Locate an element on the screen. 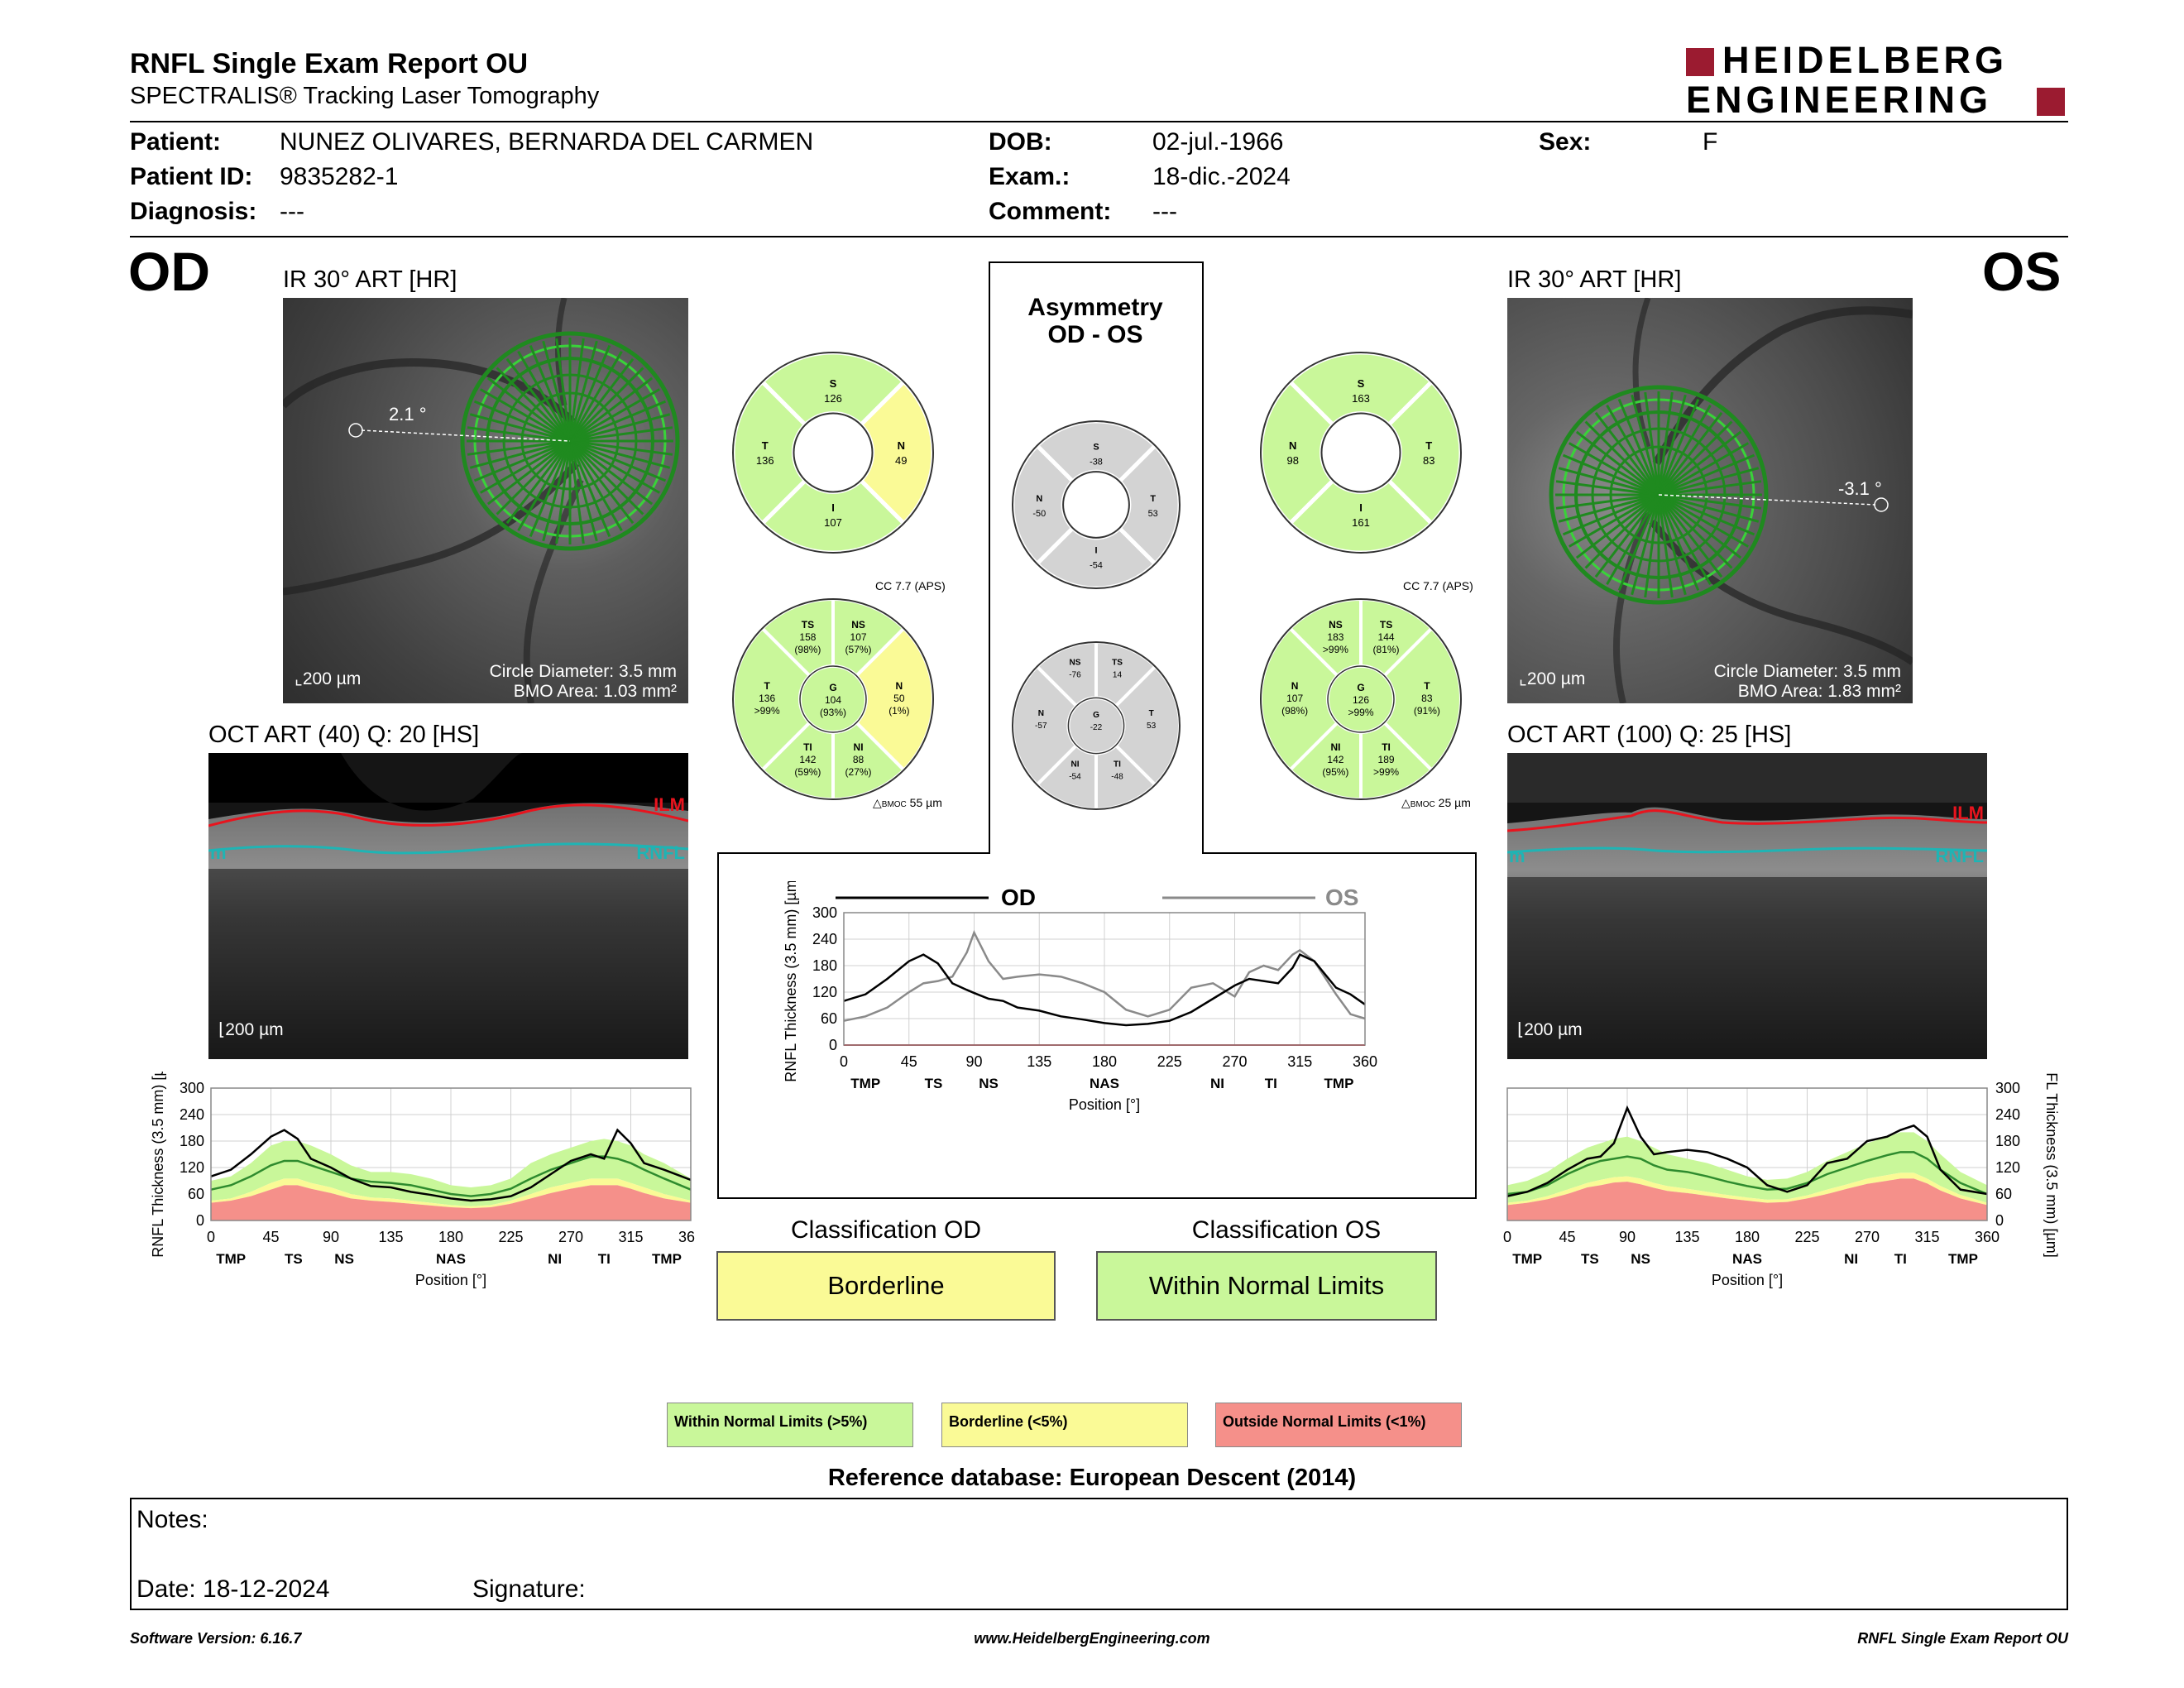  od-scan-spokes is located at coordinates (570, 441).